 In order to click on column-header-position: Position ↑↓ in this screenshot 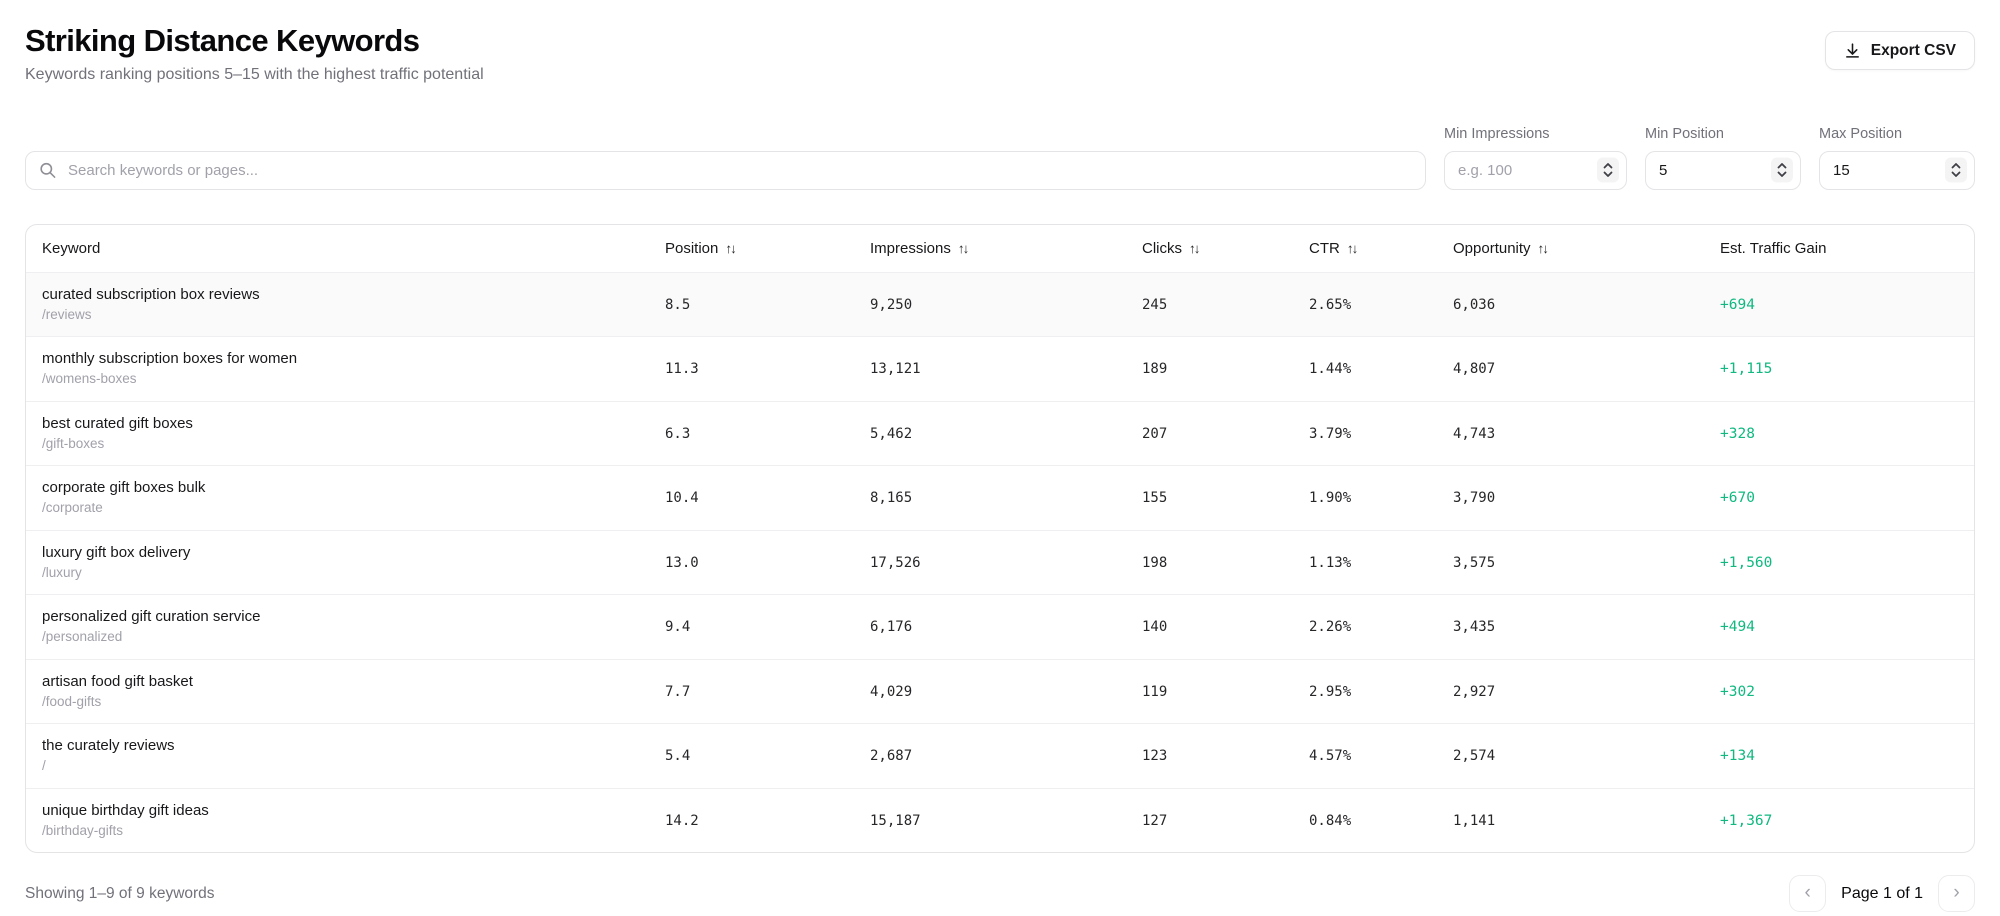, I will do `click(767, 248)`.